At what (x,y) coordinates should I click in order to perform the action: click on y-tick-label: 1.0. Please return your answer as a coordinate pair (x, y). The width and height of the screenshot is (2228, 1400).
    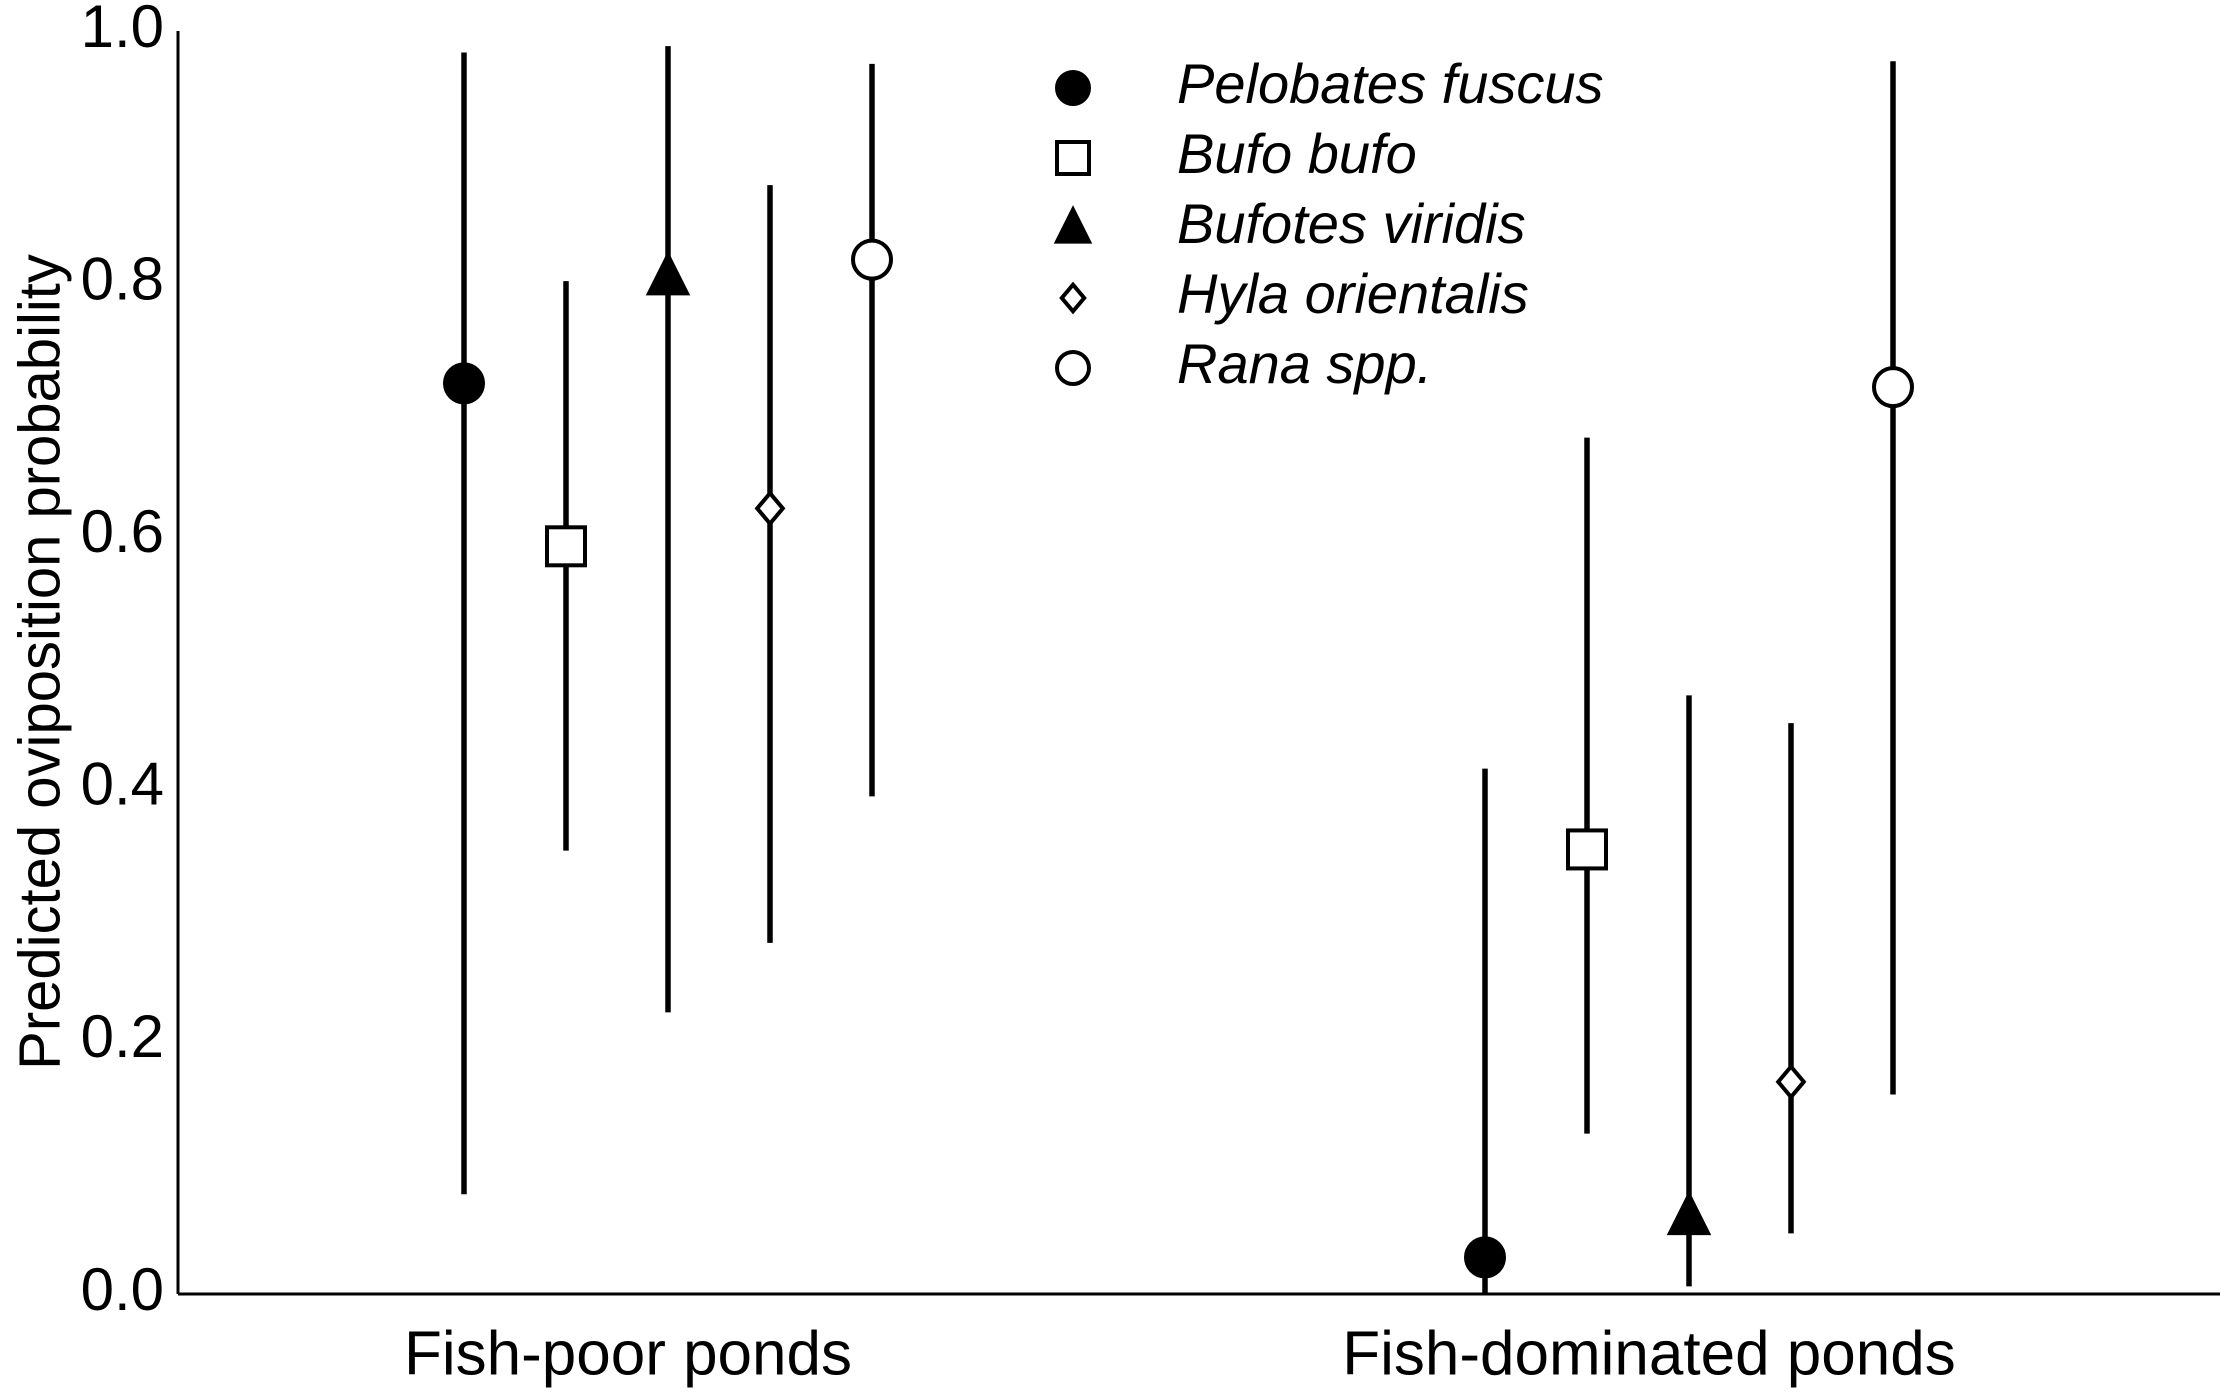
    Looking at the image, I should click on (122, 30).